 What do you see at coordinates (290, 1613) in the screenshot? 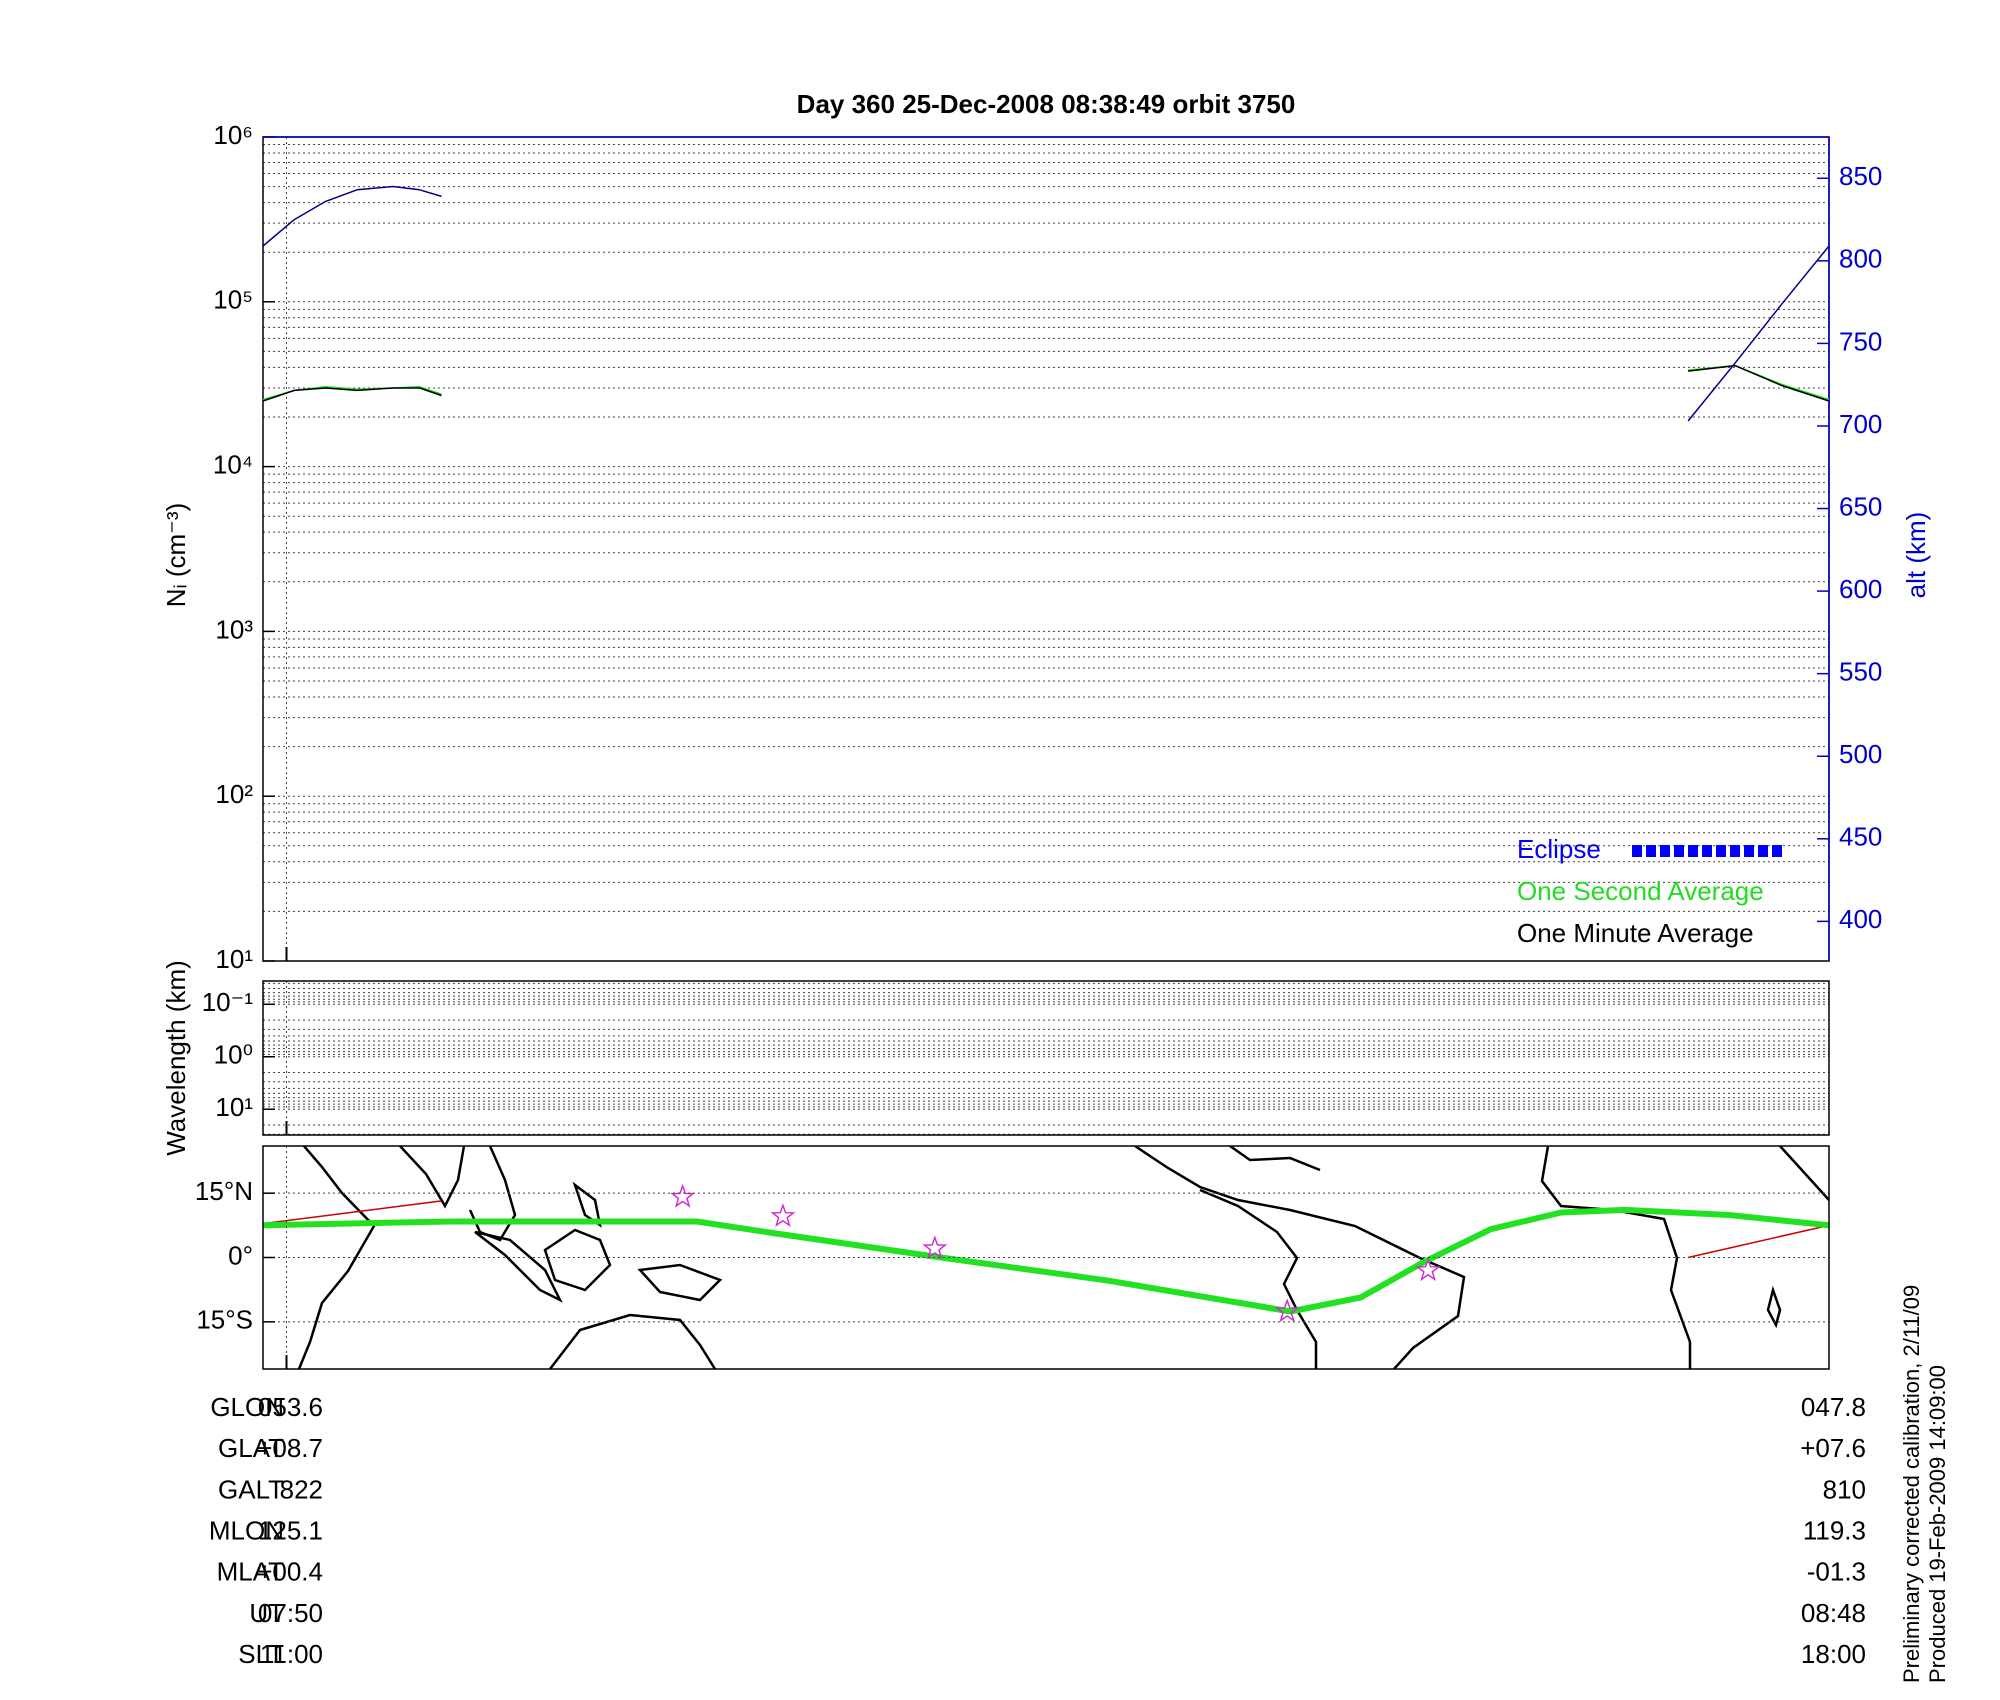
I see `row-start-value: 07:50` at bounding box center [290, 1613].